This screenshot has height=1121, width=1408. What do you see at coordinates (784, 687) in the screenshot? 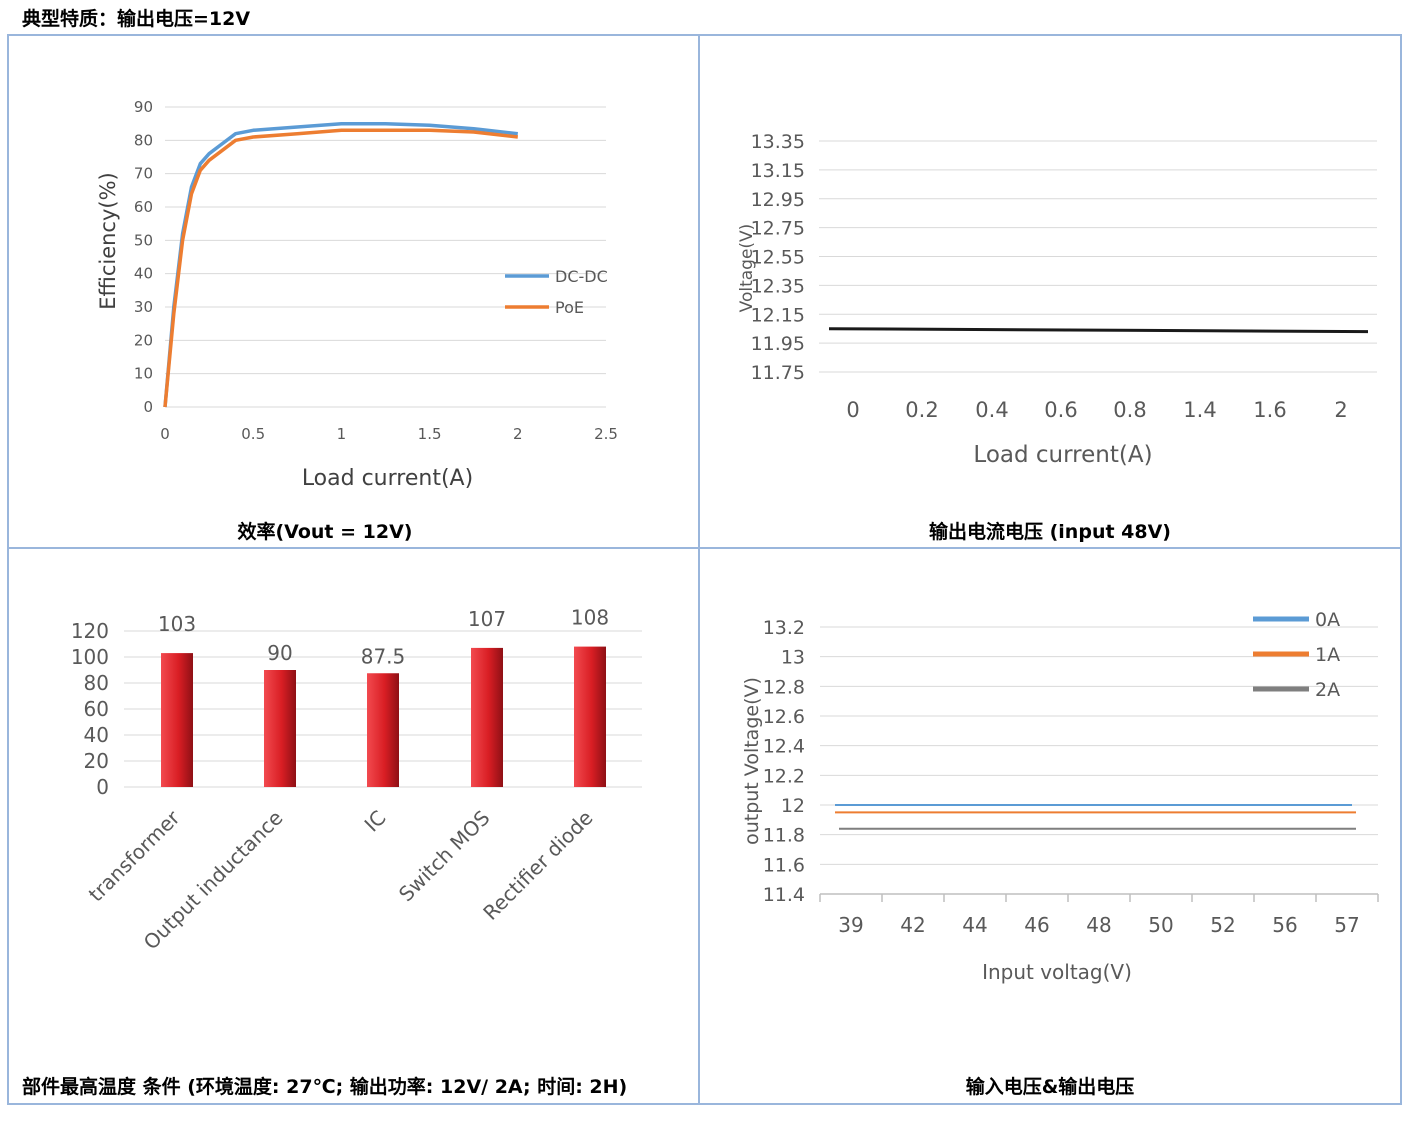
I see `y-tick-label: 12.8` at bounding box center [784, 687].